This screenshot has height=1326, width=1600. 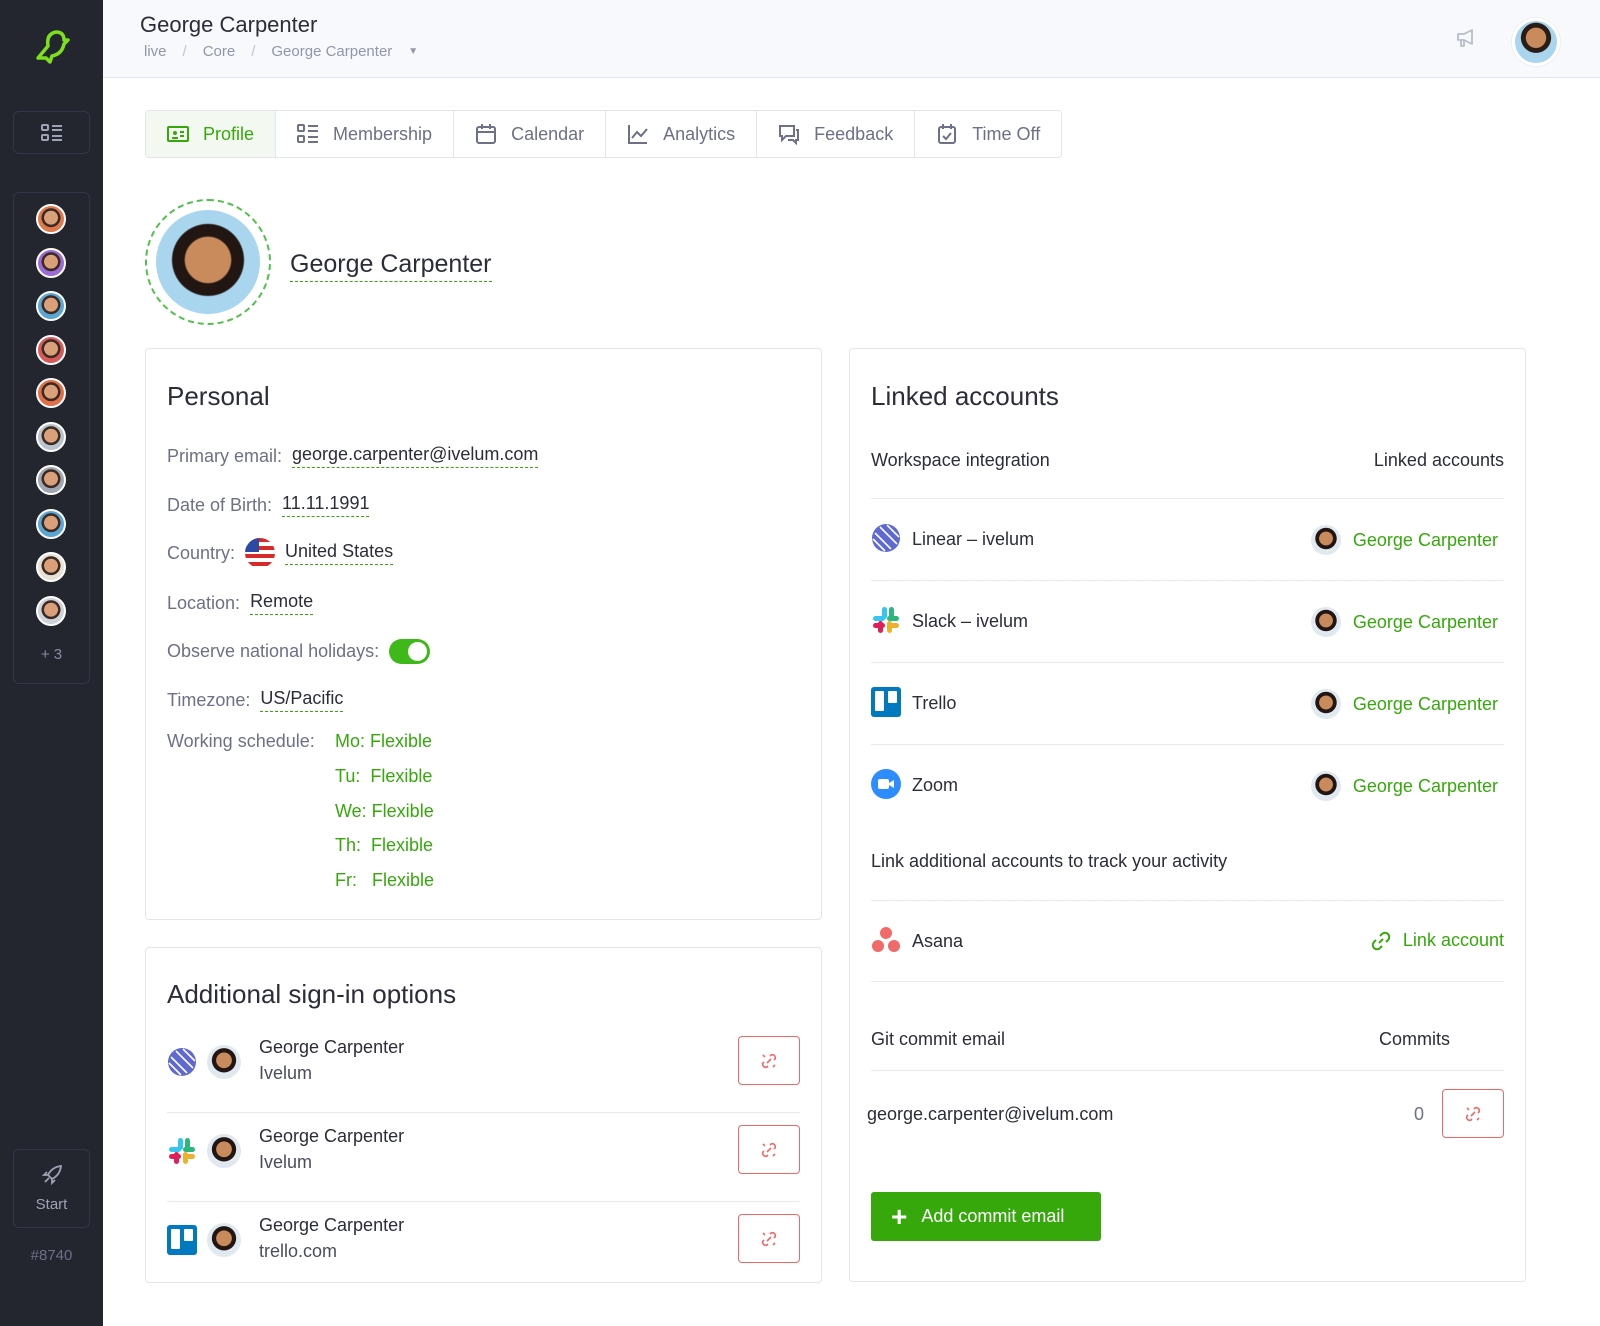 I want to click on menu-toggle-button, so click(x=51, y=132).